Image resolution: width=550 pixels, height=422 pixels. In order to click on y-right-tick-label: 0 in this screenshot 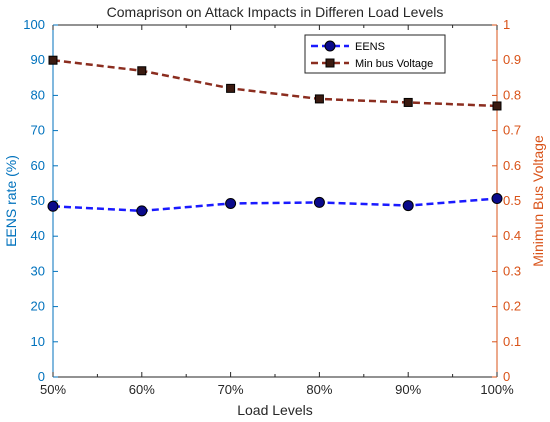, I will do `click(506, 376)`.